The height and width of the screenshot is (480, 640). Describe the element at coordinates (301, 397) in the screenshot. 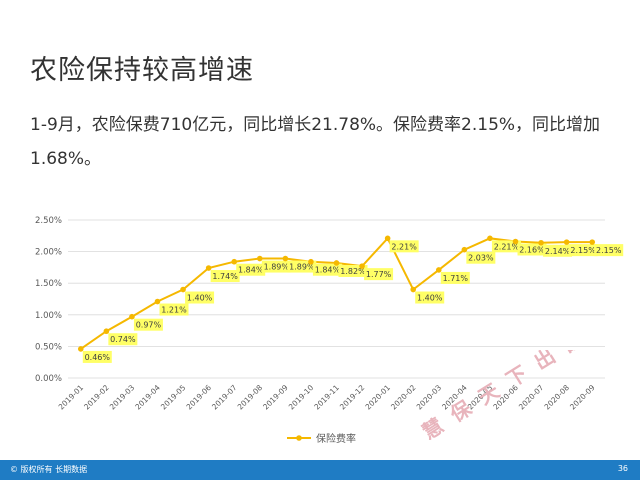

I see `x-tick-label: 2019-10` at that location.